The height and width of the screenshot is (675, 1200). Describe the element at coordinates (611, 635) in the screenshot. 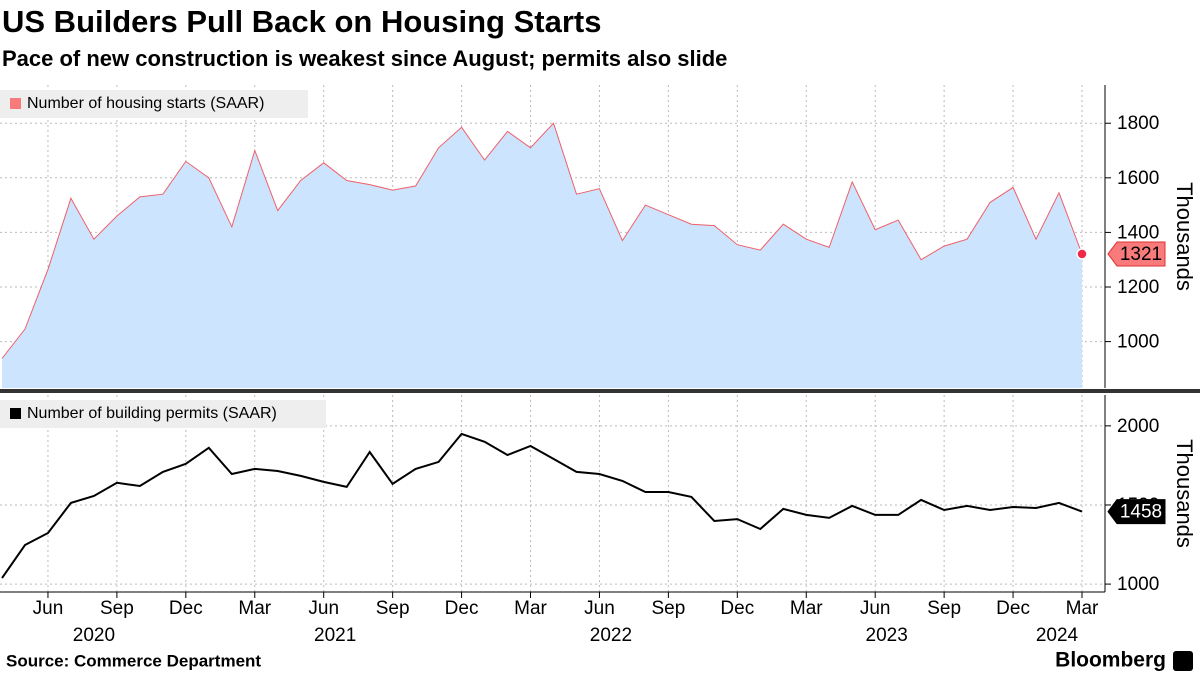

I see `x-year-label: 2022` at that location.